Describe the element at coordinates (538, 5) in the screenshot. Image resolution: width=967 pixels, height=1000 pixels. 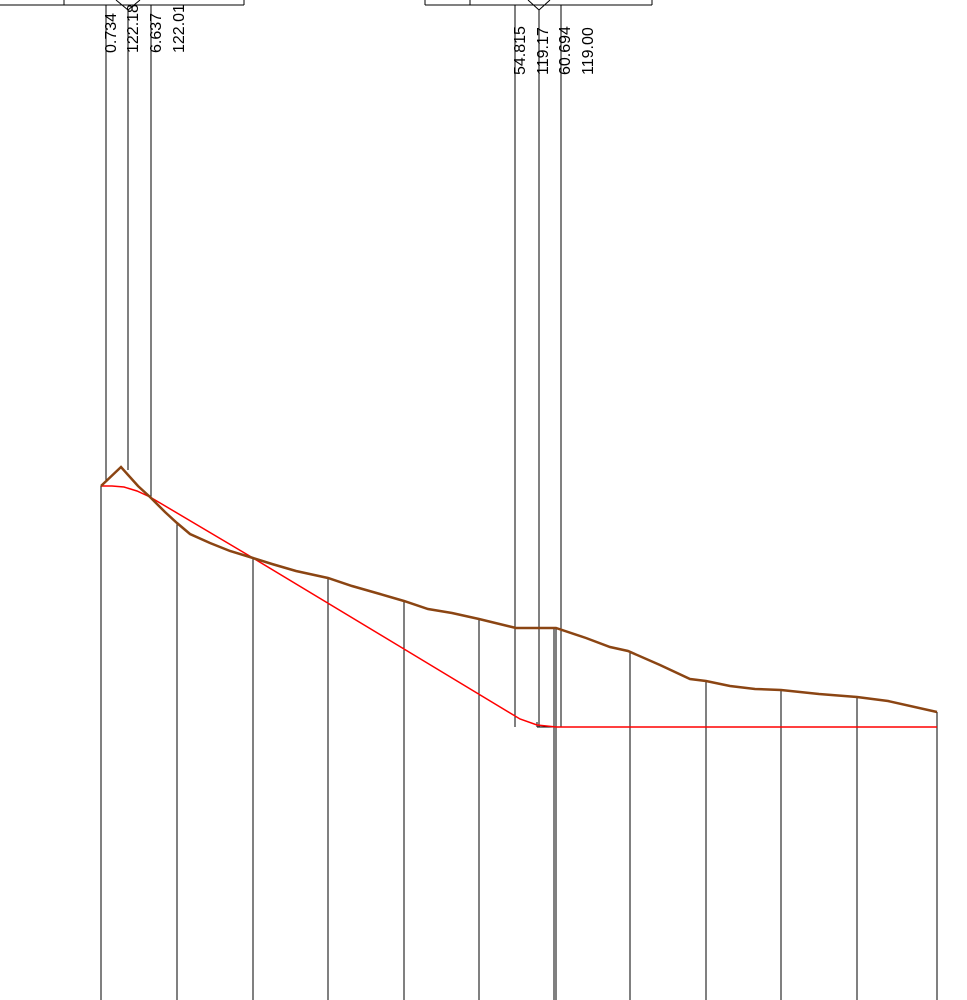
I see `header-box-right` at that location.